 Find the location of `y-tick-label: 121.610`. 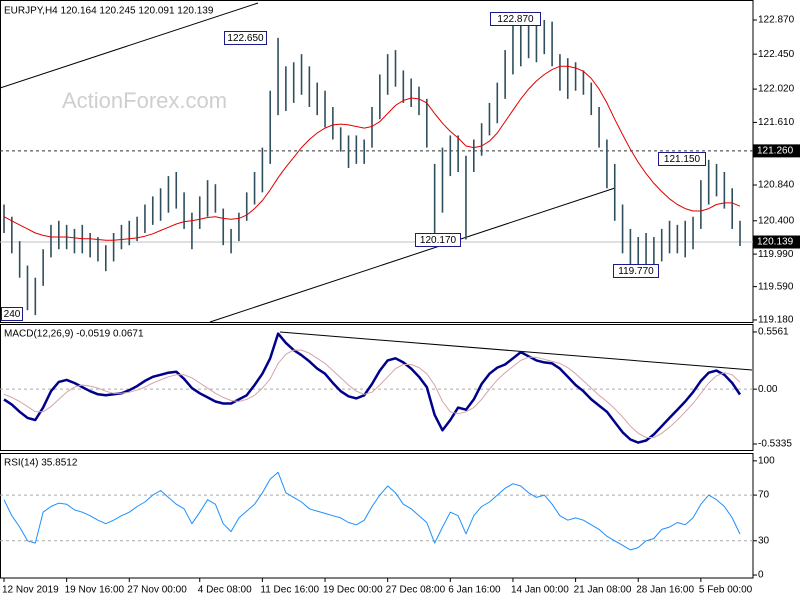

y-tick-label: 121.610 is located at coordinates (776, 122).